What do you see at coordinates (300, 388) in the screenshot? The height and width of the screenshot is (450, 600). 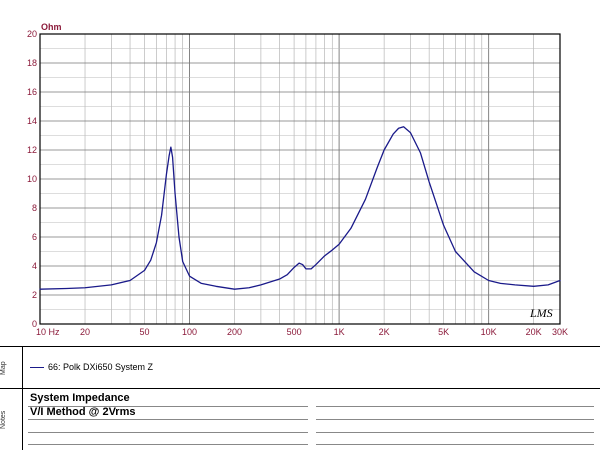 I see `panel-mid-rule` at bounding box center [300, 388].